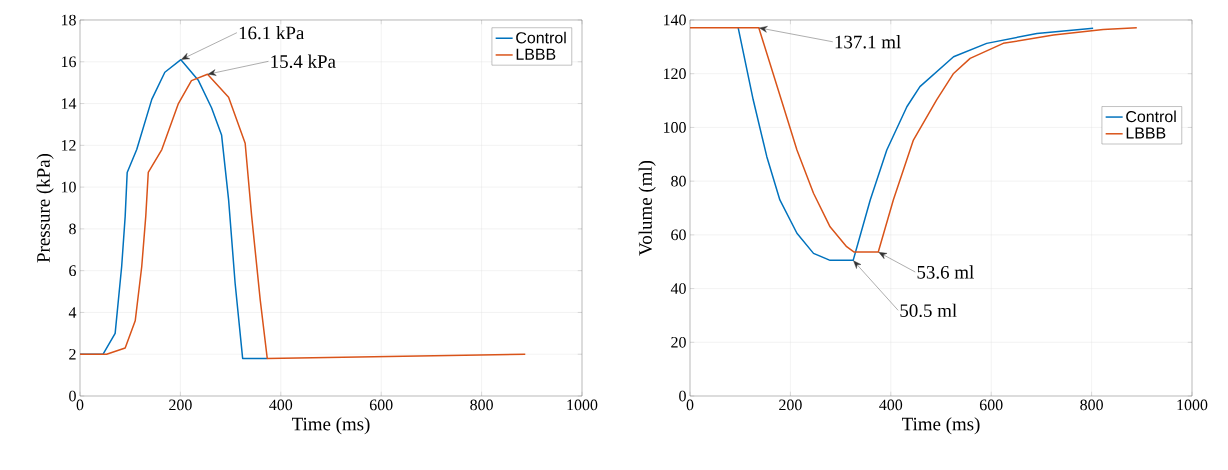  I want to click on y-tick-label: 18, so click(68, 20).